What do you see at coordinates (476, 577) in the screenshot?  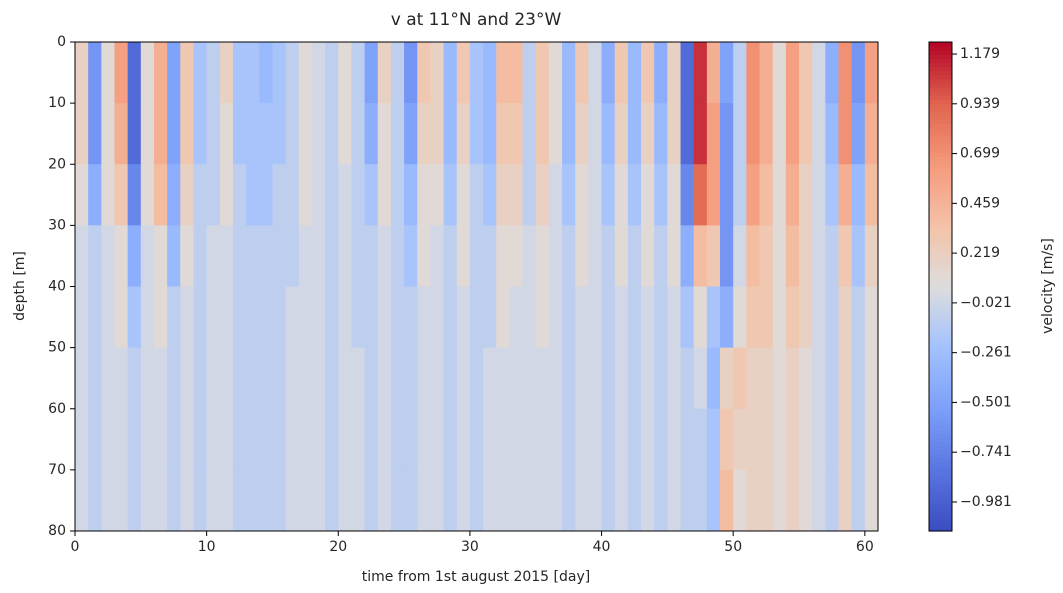 I see `x-axis-label: time from 1st august 2015 [day]` at bounding box center [476, 577].